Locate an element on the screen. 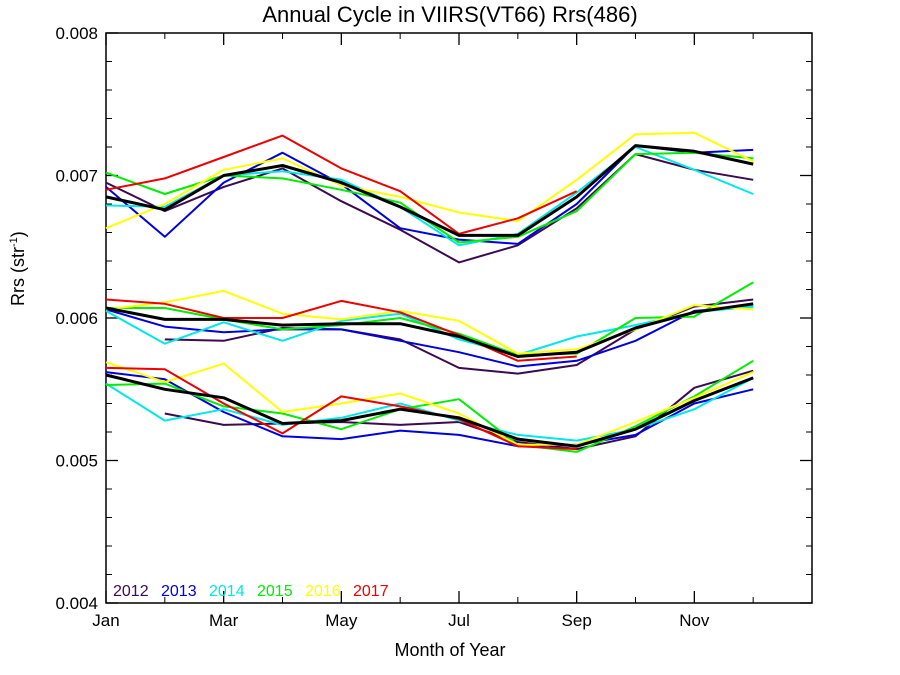 The height and width of the screenshot is (675, 900). x-tick-label: Mar is located at coordinates (224, 620).